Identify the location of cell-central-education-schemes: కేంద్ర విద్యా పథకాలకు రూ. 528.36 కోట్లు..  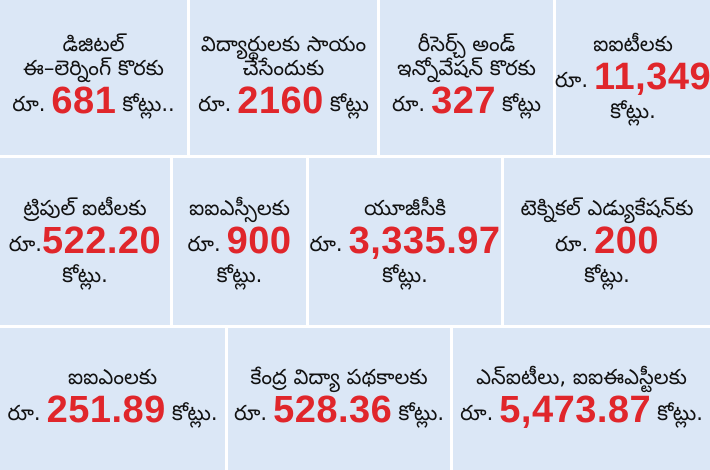
(339, 399).